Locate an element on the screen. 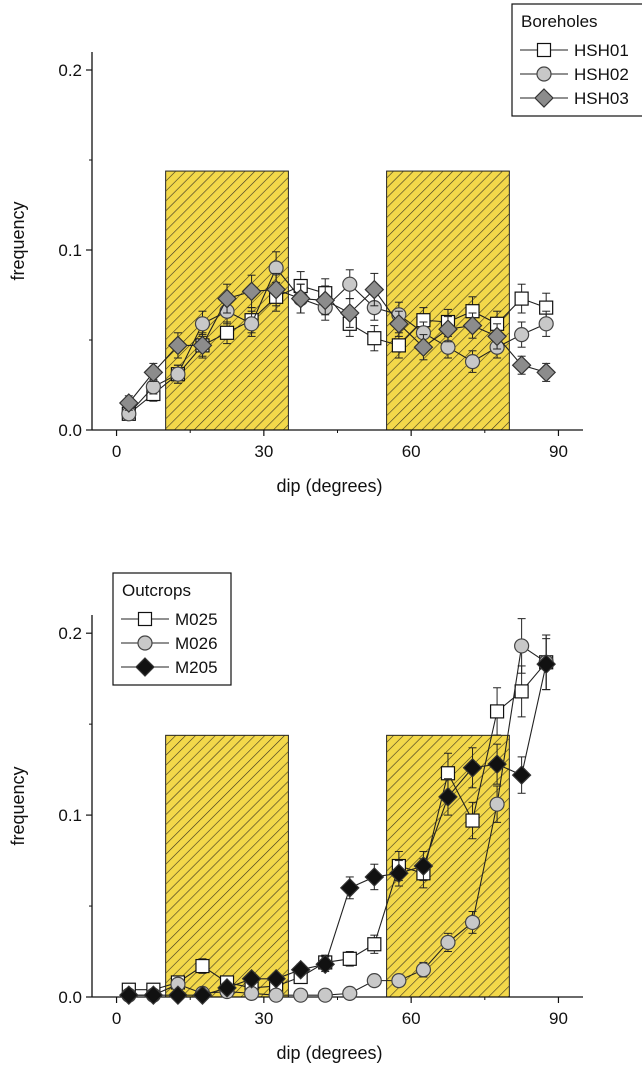 This screenshot has width=642, height=1065. legend-label: M025 is located at coordinates (196, 619).